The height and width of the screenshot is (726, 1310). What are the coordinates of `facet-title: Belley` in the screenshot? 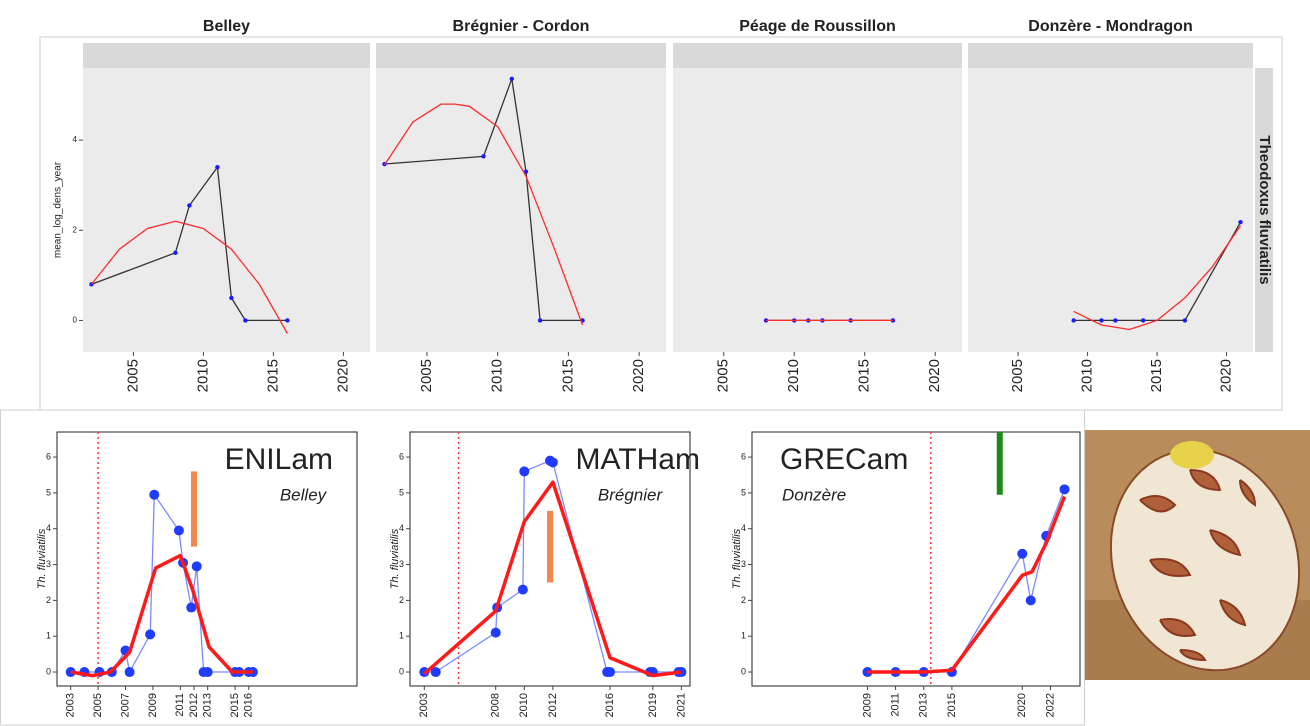 It's located at (226, 26).